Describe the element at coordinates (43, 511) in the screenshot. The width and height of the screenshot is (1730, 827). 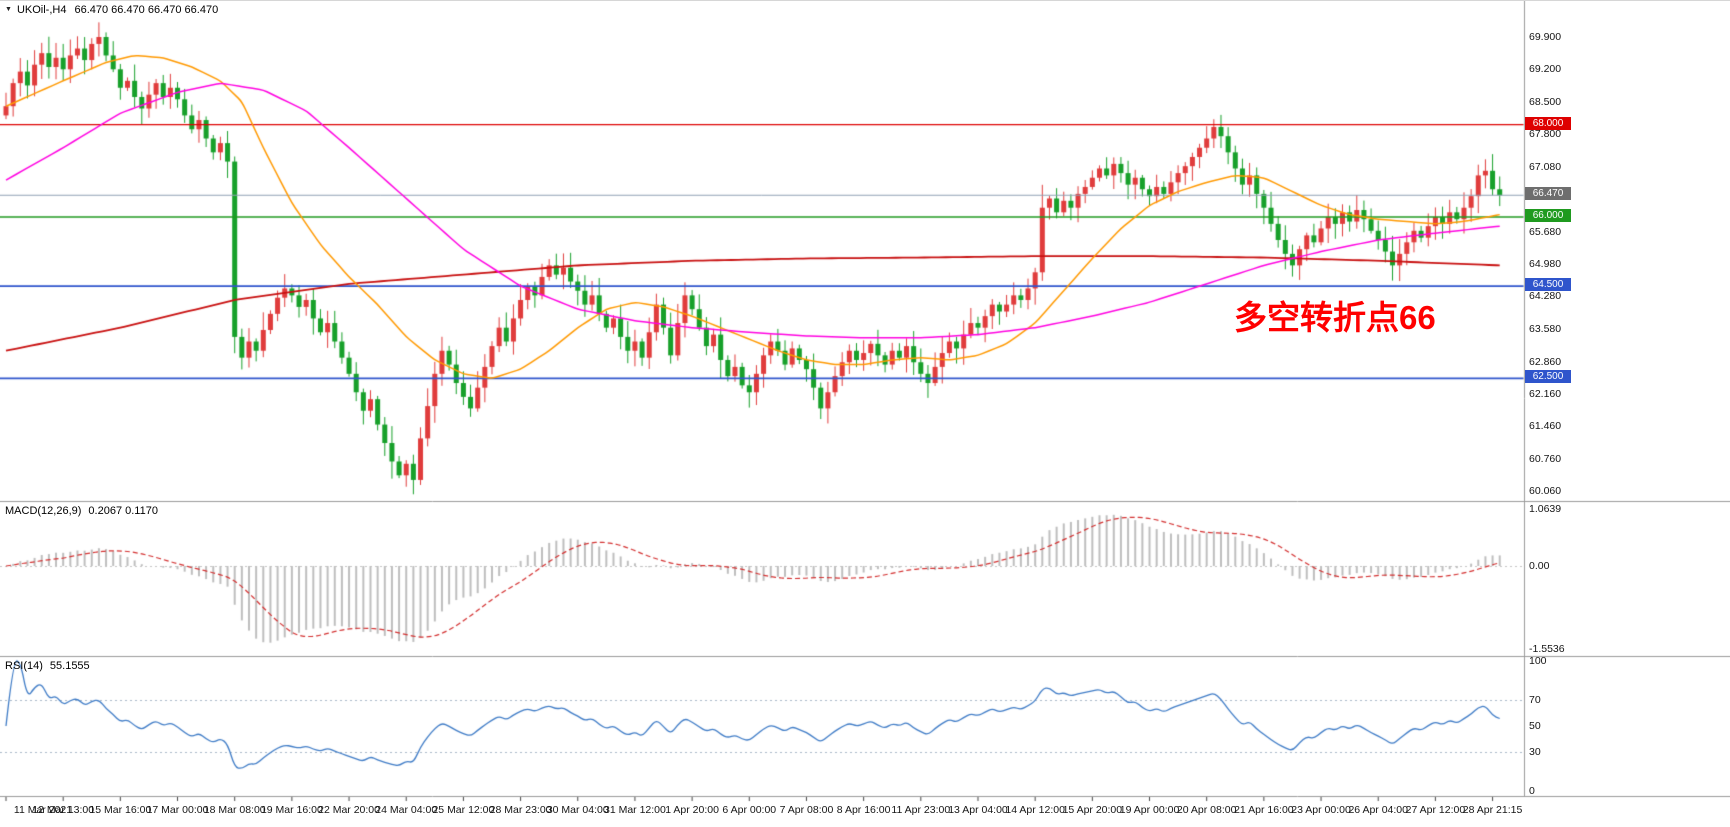
I see `macd-indicator-name: MACD(12,26,9)` at that location.